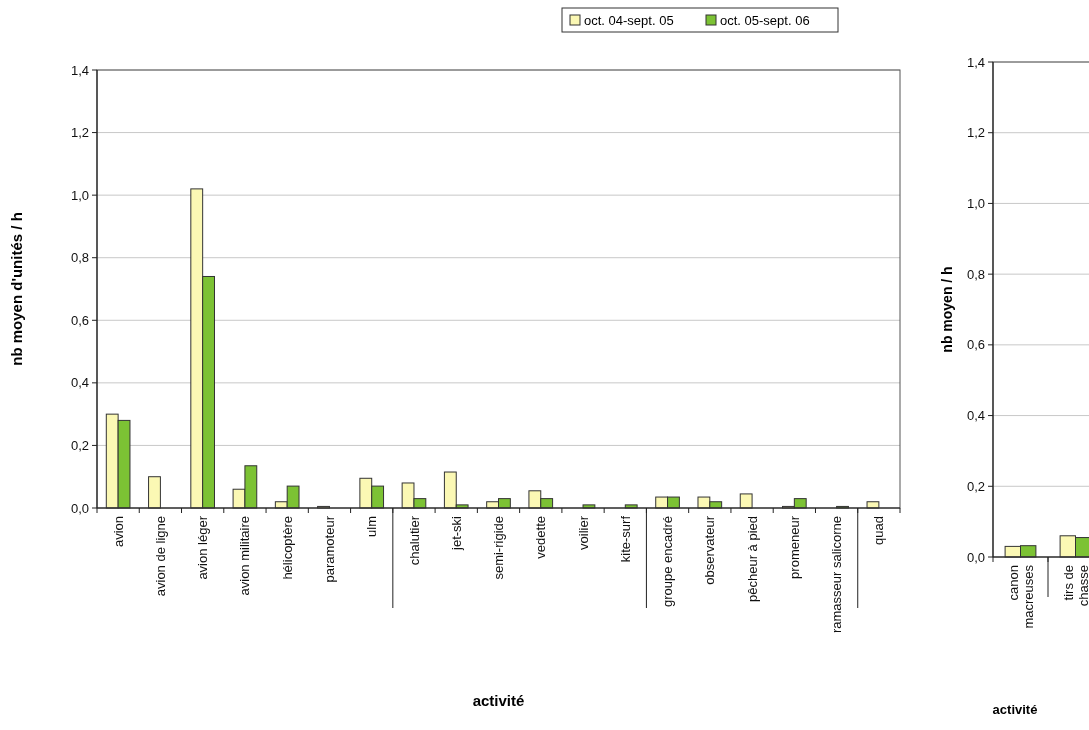 The width and height of the screenshot is (1089, 730). Describe the element at coordinates (16, 289) in the screenshot. I see `y-axis-title: nb moyen d'unités / h` at that location.